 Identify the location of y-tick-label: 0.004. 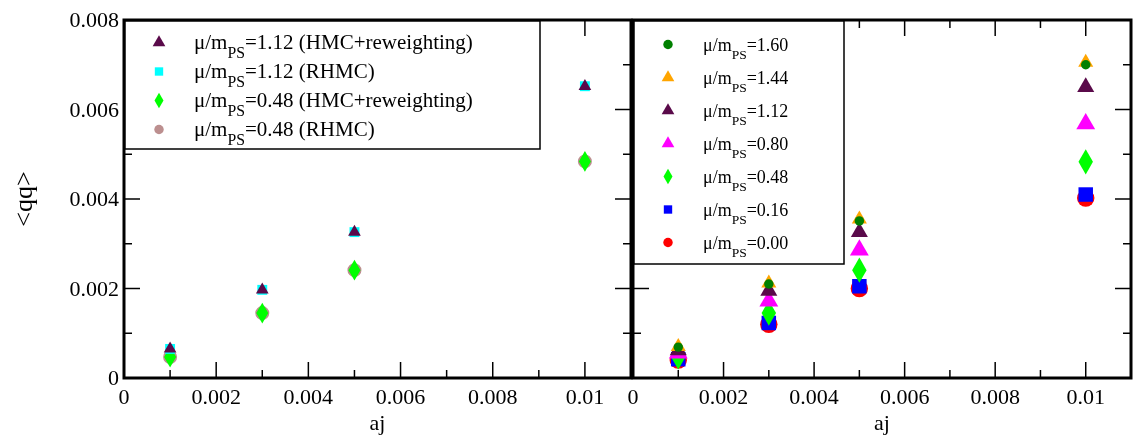
(94, 198).